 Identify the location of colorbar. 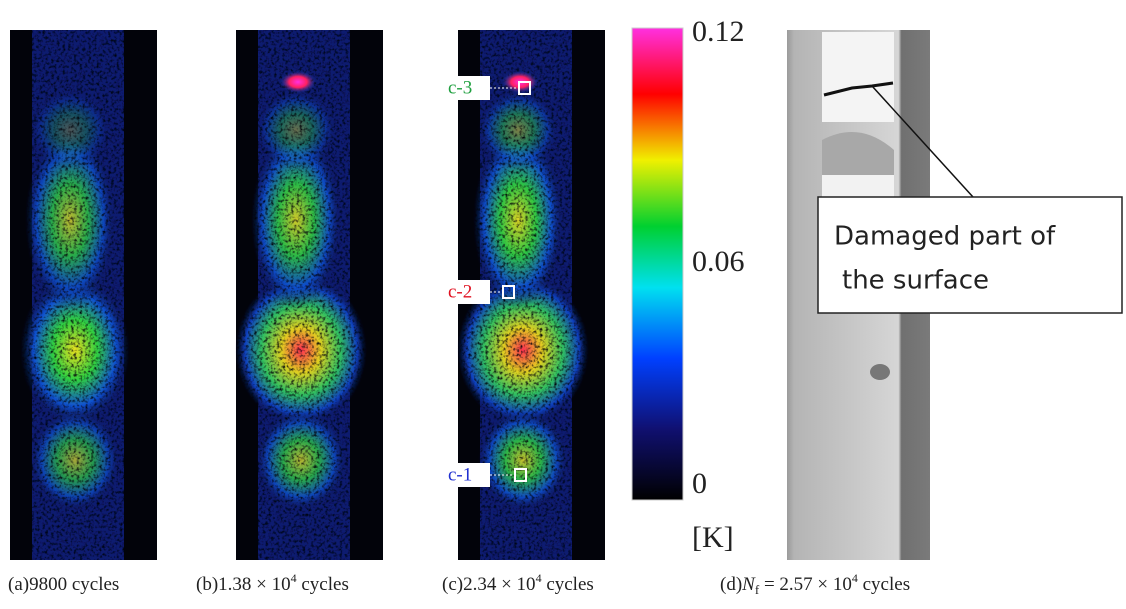
(657, 264).